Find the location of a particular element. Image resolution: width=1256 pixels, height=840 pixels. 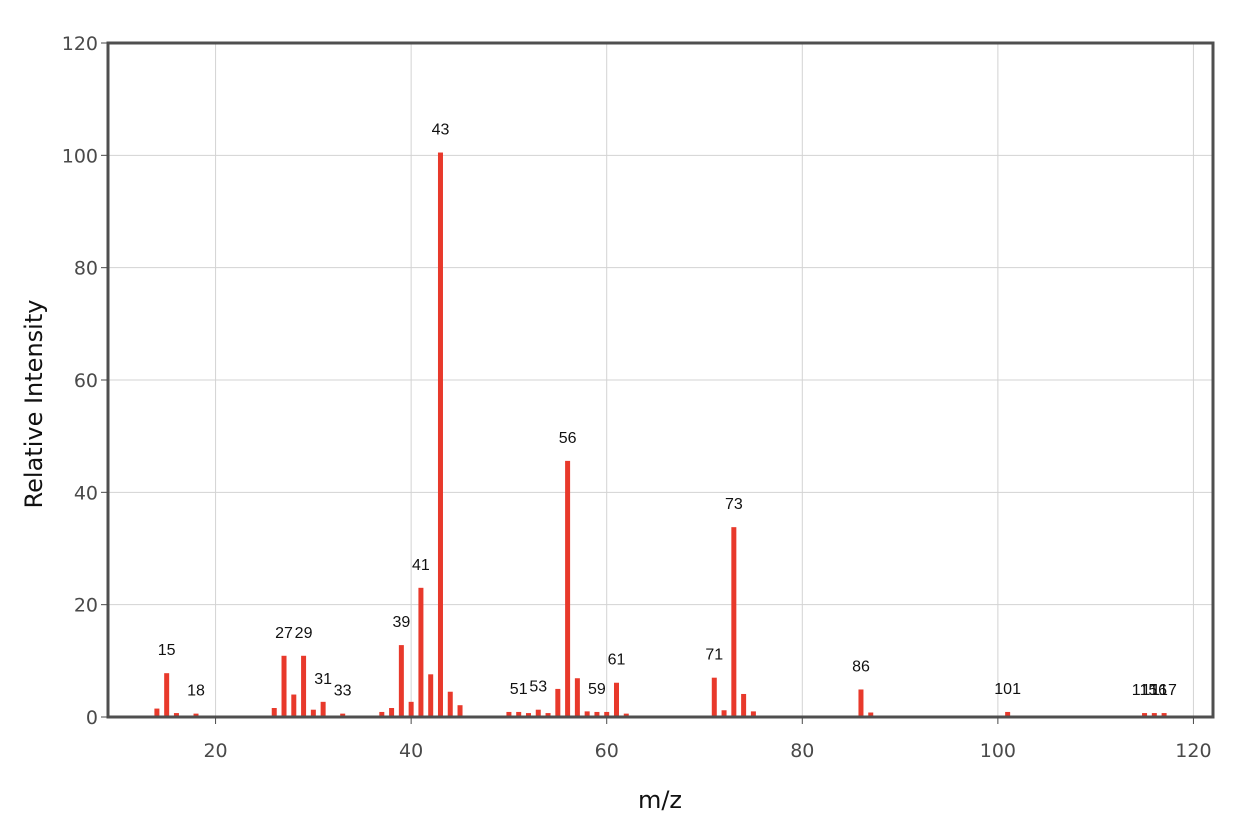

peak-label: 73 is located at coordinates (734, 504).